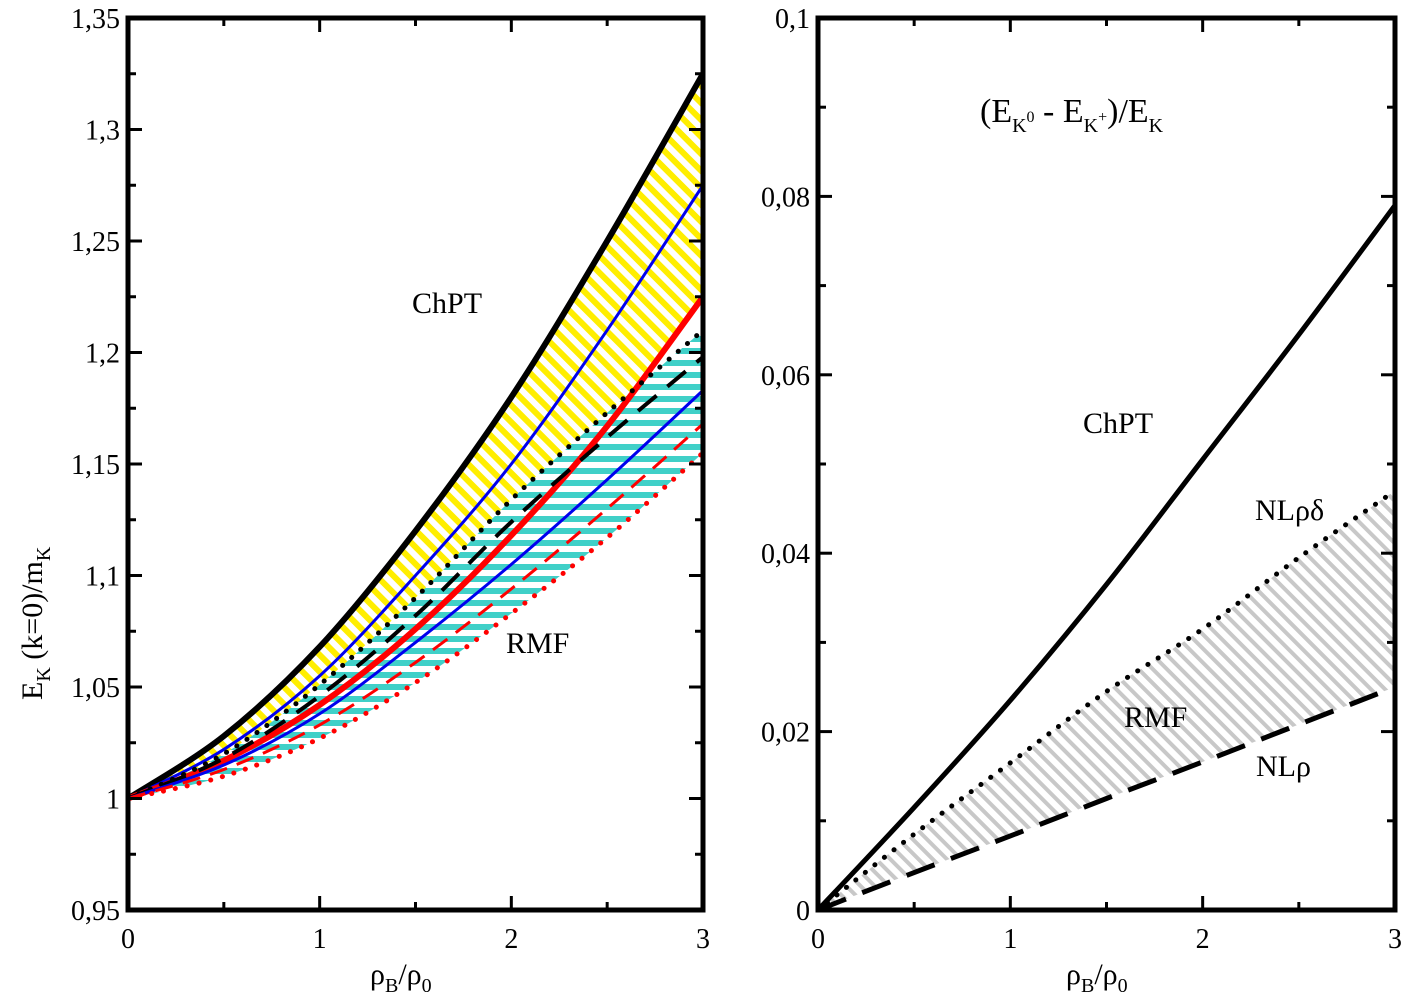  What do you see at coordinates (1289, 510) in the screenshot?
I see `right-annotation-nlrhodelta: NLρδ` at bounding box center [1289, 510].